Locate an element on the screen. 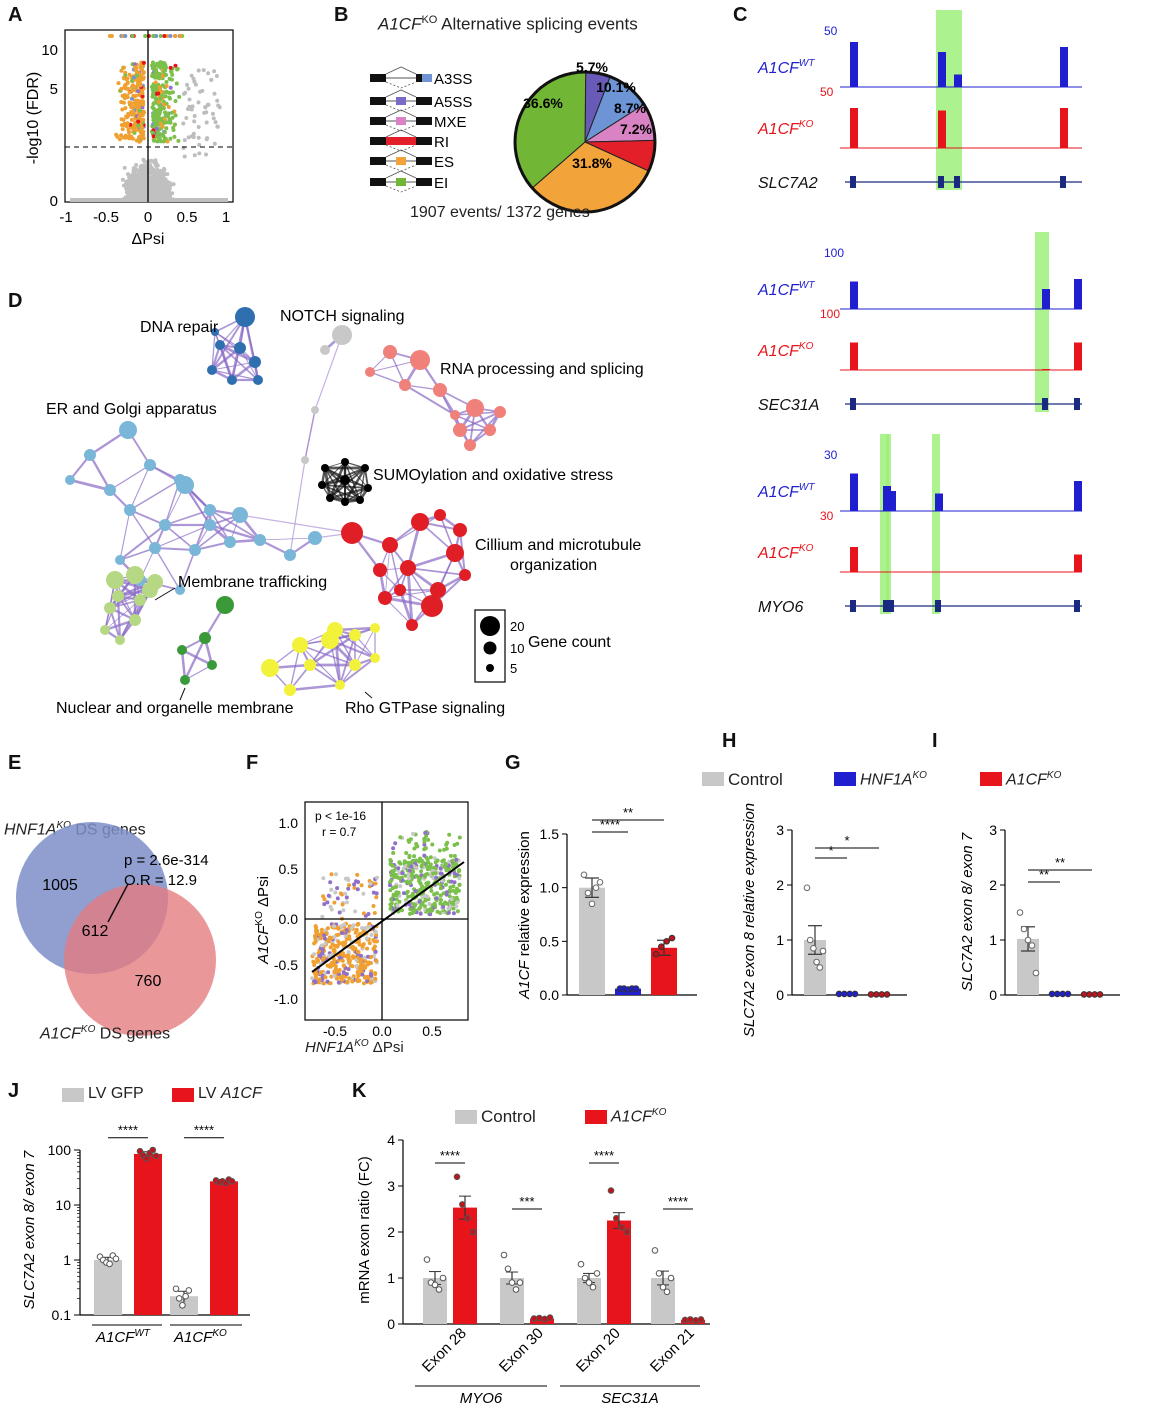  network-bridge-edge is located at coordinates (296, 524).